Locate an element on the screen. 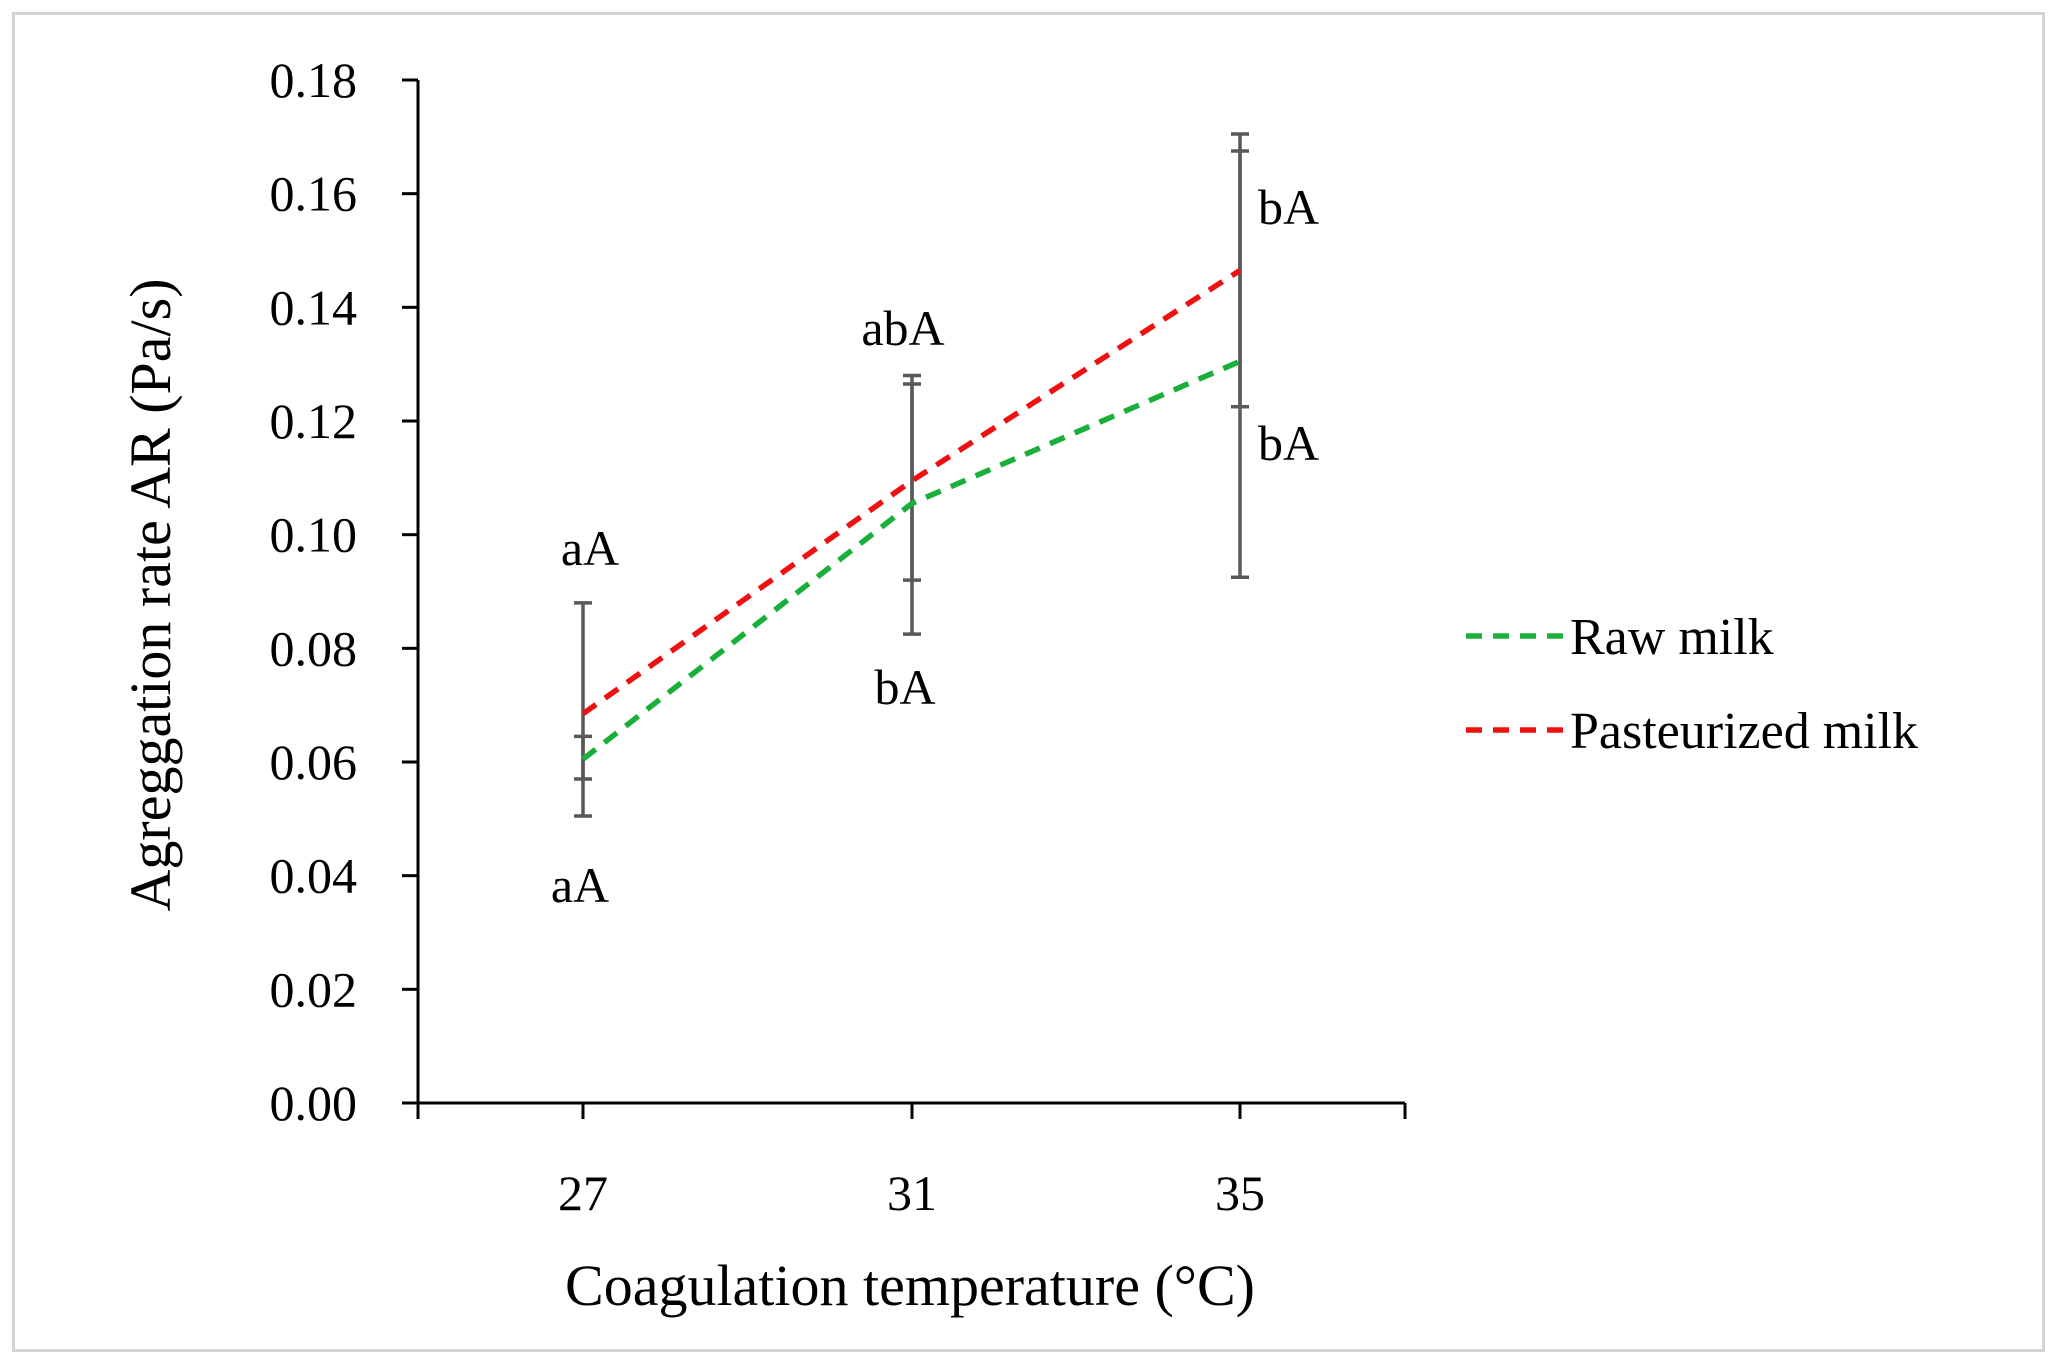  x-ticks: 27 31 35 is located at coordinates (911, 1162).